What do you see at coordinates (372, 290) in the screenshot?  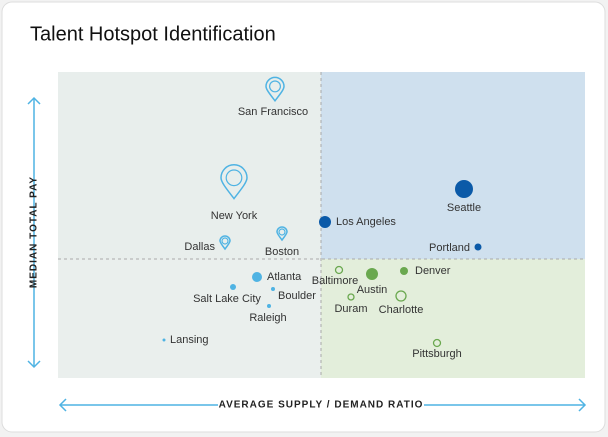 I see `city-label: Austin` at bounding box center [372, 290].